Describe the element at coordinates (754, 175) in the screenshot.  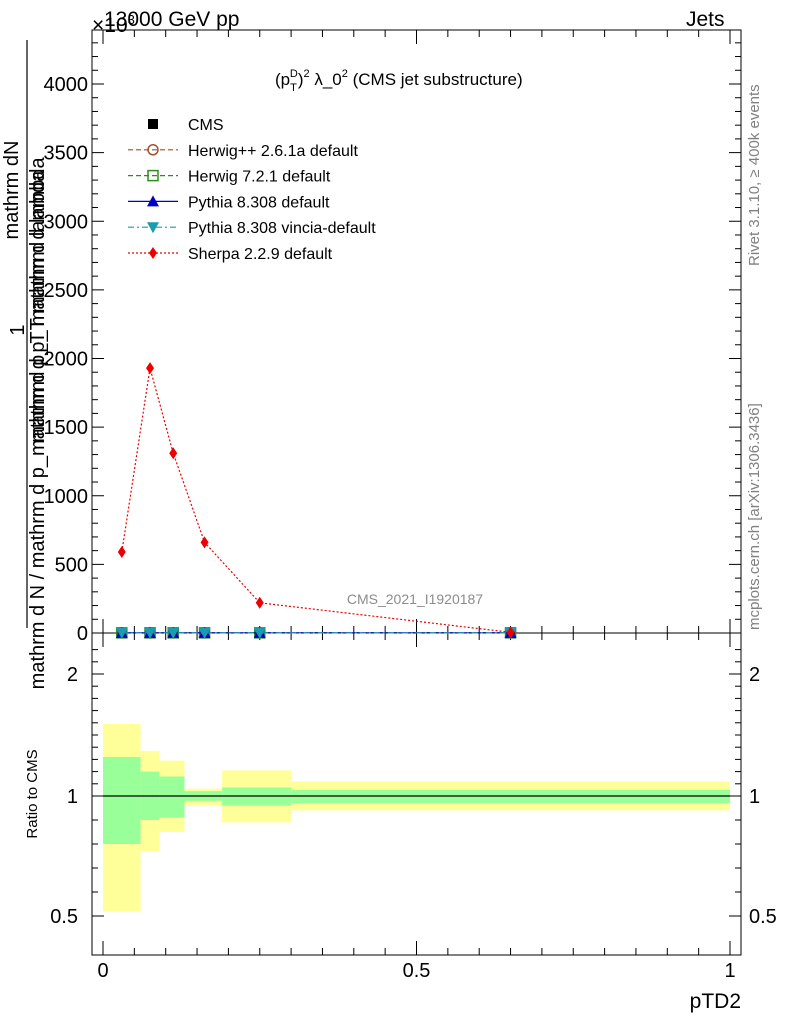
I see `rivet-label: Rivet 3.1.10, ≥ 400k events` at that location.